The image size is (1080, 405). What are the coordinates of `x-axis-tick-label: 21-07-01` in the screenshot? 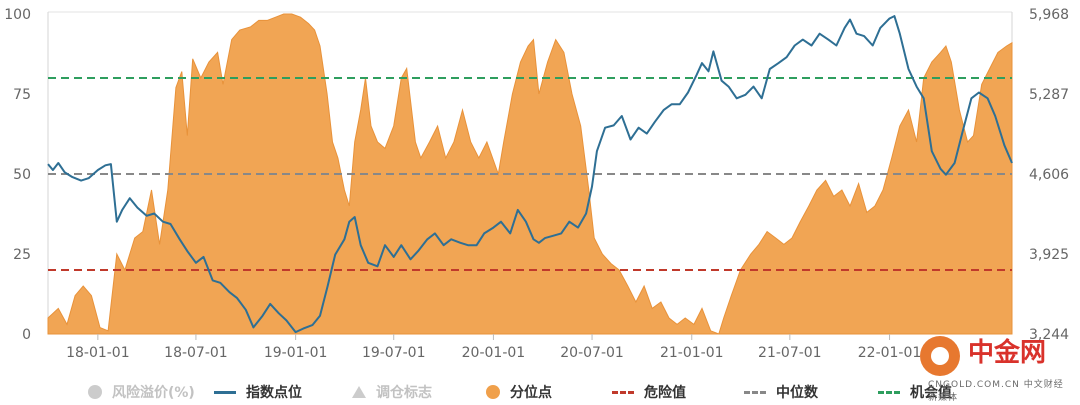 It's located at (790, 353).